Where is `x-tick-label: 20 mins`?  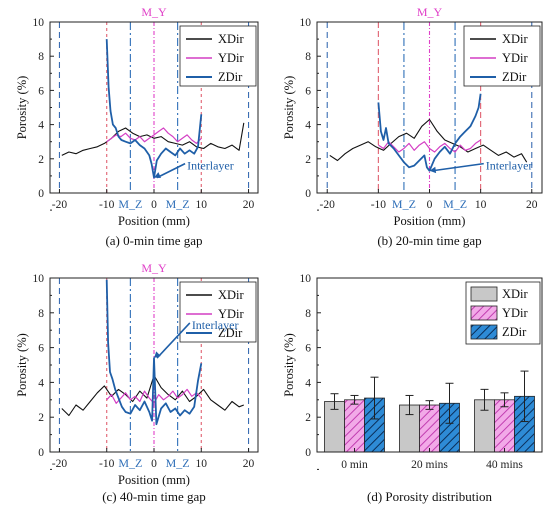
x-tick-label: 20 mins is located at coordinates (429, 465).